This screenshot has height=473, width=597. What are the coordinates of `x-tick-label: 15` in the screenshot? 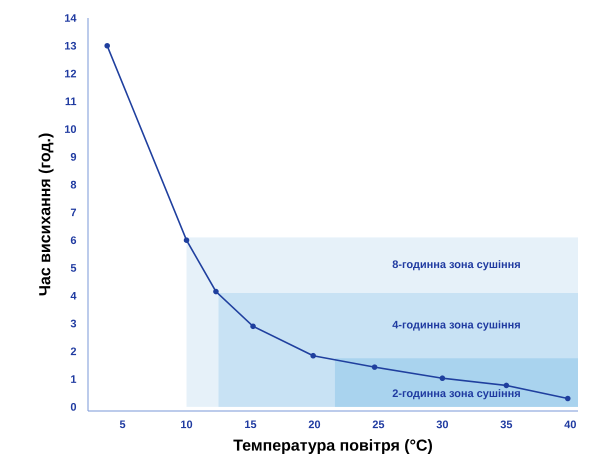 It's located at (250, 424).